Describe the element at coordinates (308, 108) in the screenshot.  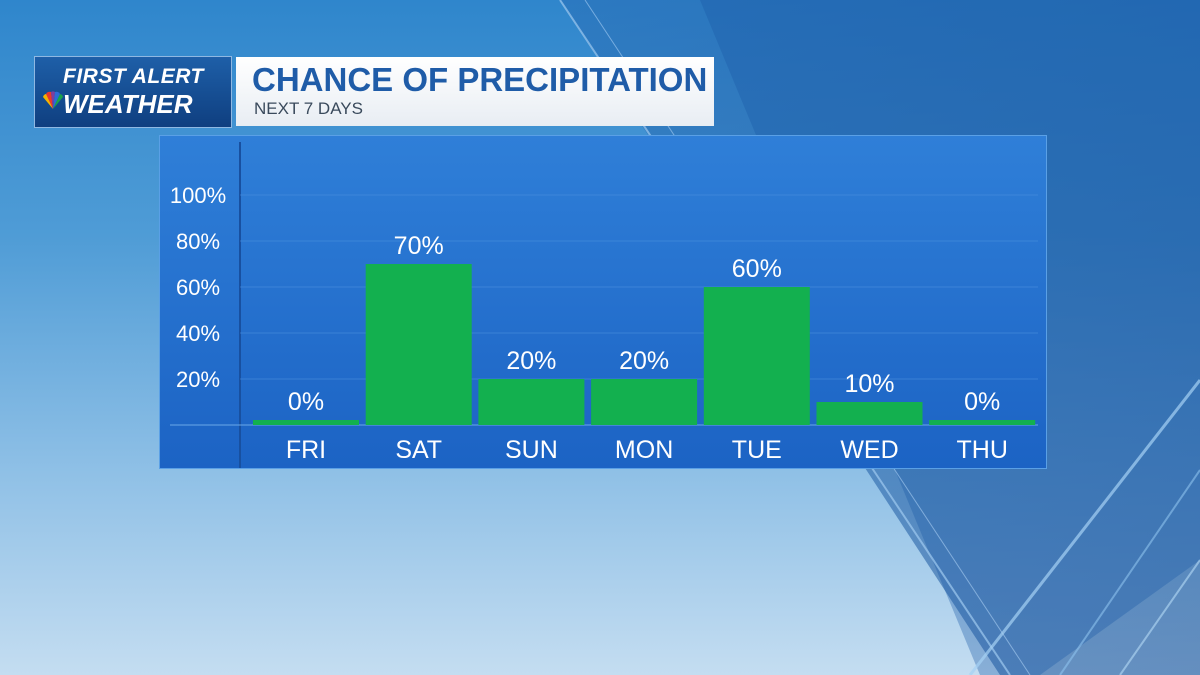
I see `page-subtitle: NEXT 7 DAYS` at that location.